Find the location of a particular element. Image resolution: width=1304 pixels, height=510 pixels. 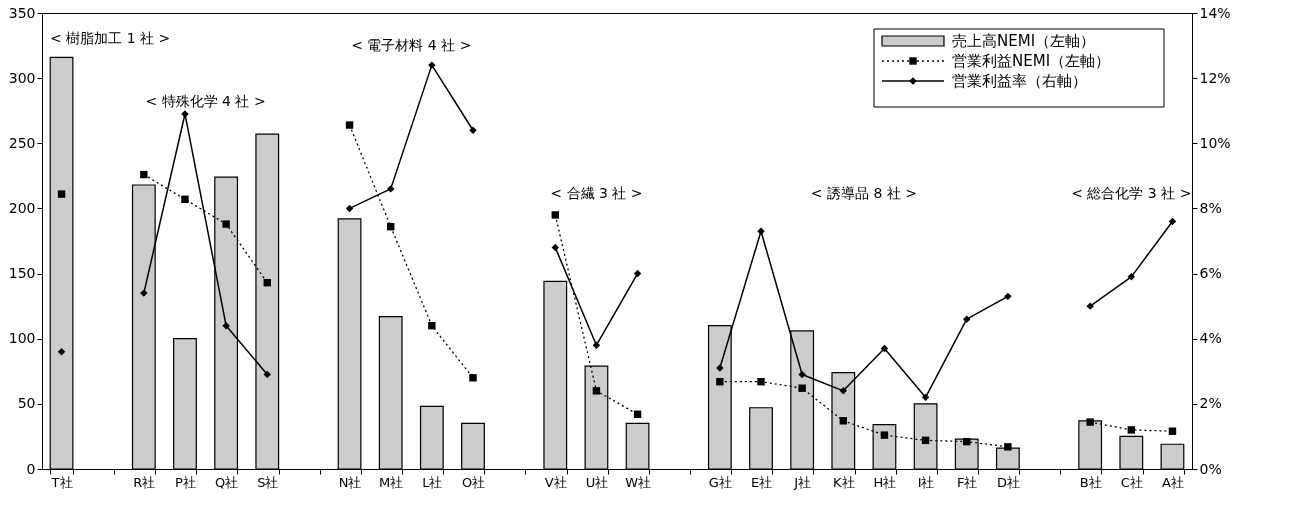

x-tick-label: H社 is located at coordinates (885, 482).